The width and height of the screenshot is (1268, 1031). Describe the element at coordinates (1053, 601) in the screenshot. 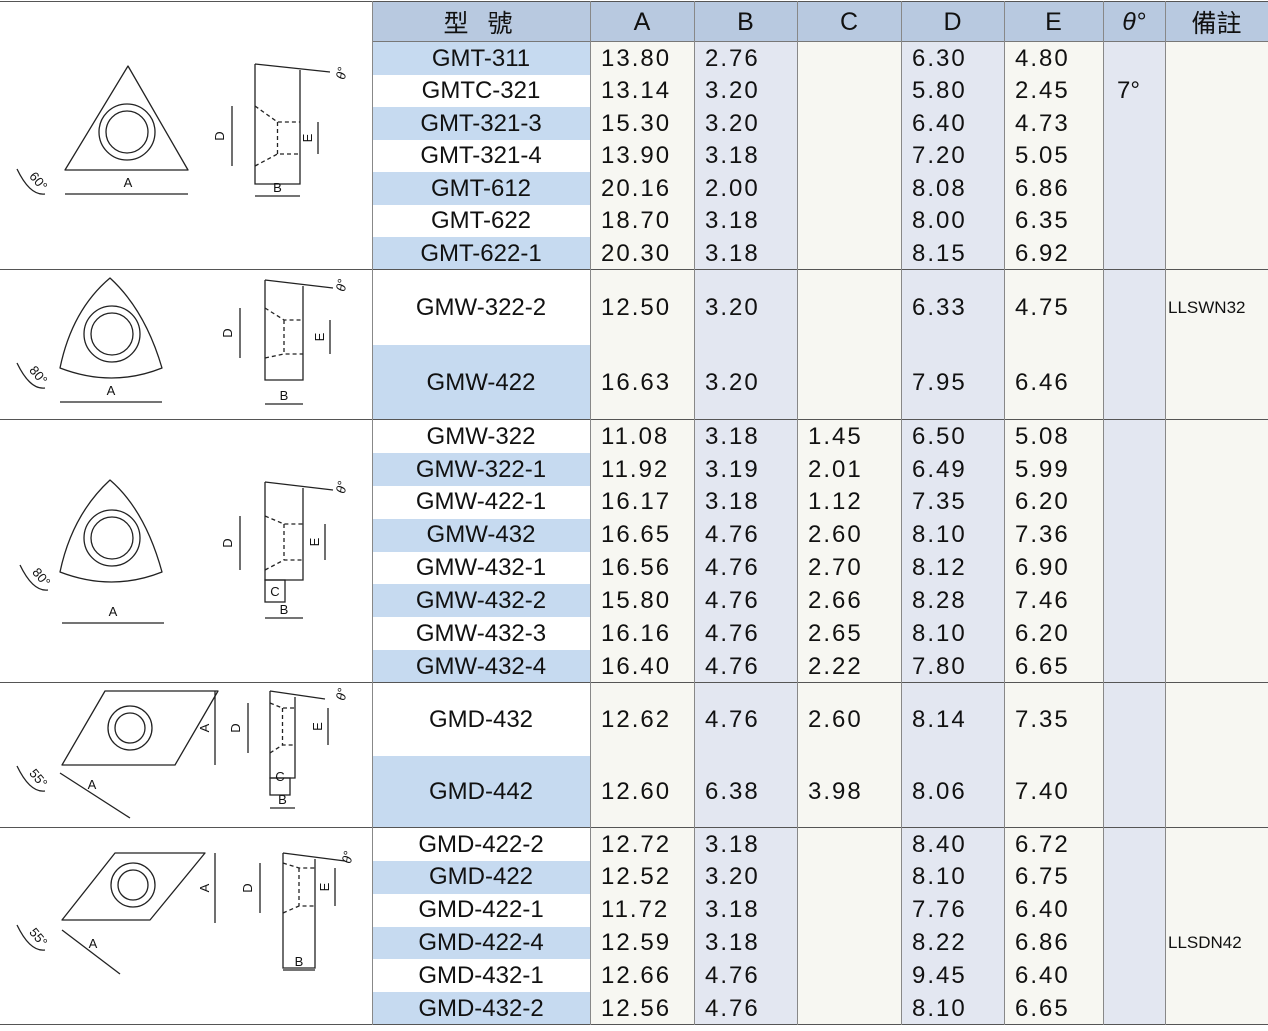

I see `value-cell: 7.46` at that location.